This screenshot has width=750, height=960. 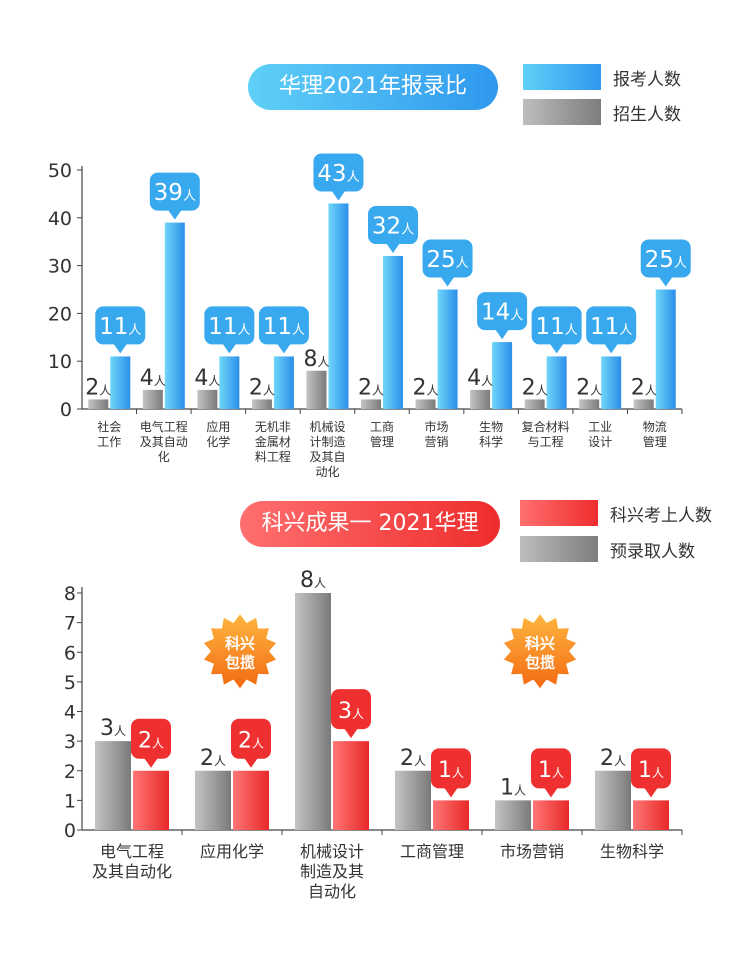 What do you see at coordinates (70, 772) in the screenshot?
I see `chart2-y-tick-label: 2` at bounding box center [70, 772].